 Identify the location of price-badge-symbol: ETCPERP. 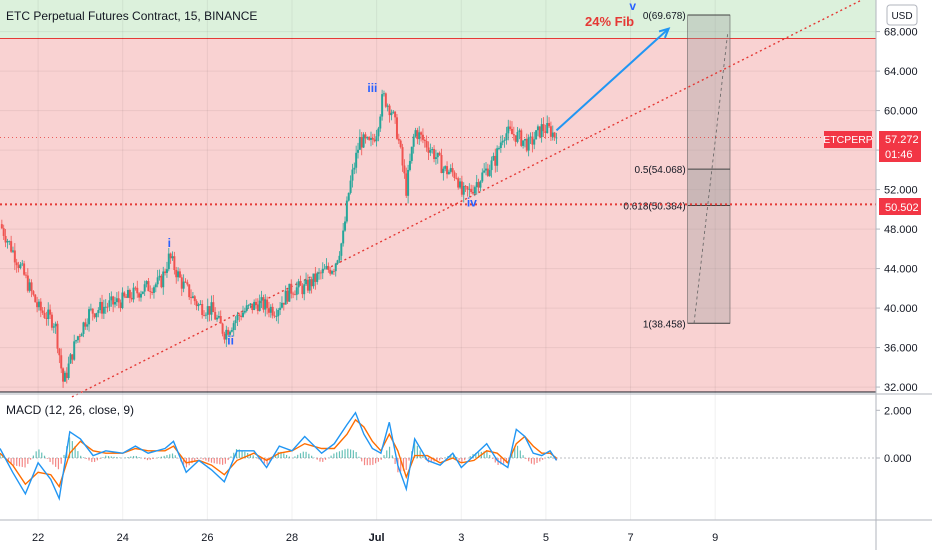
(848, 140).